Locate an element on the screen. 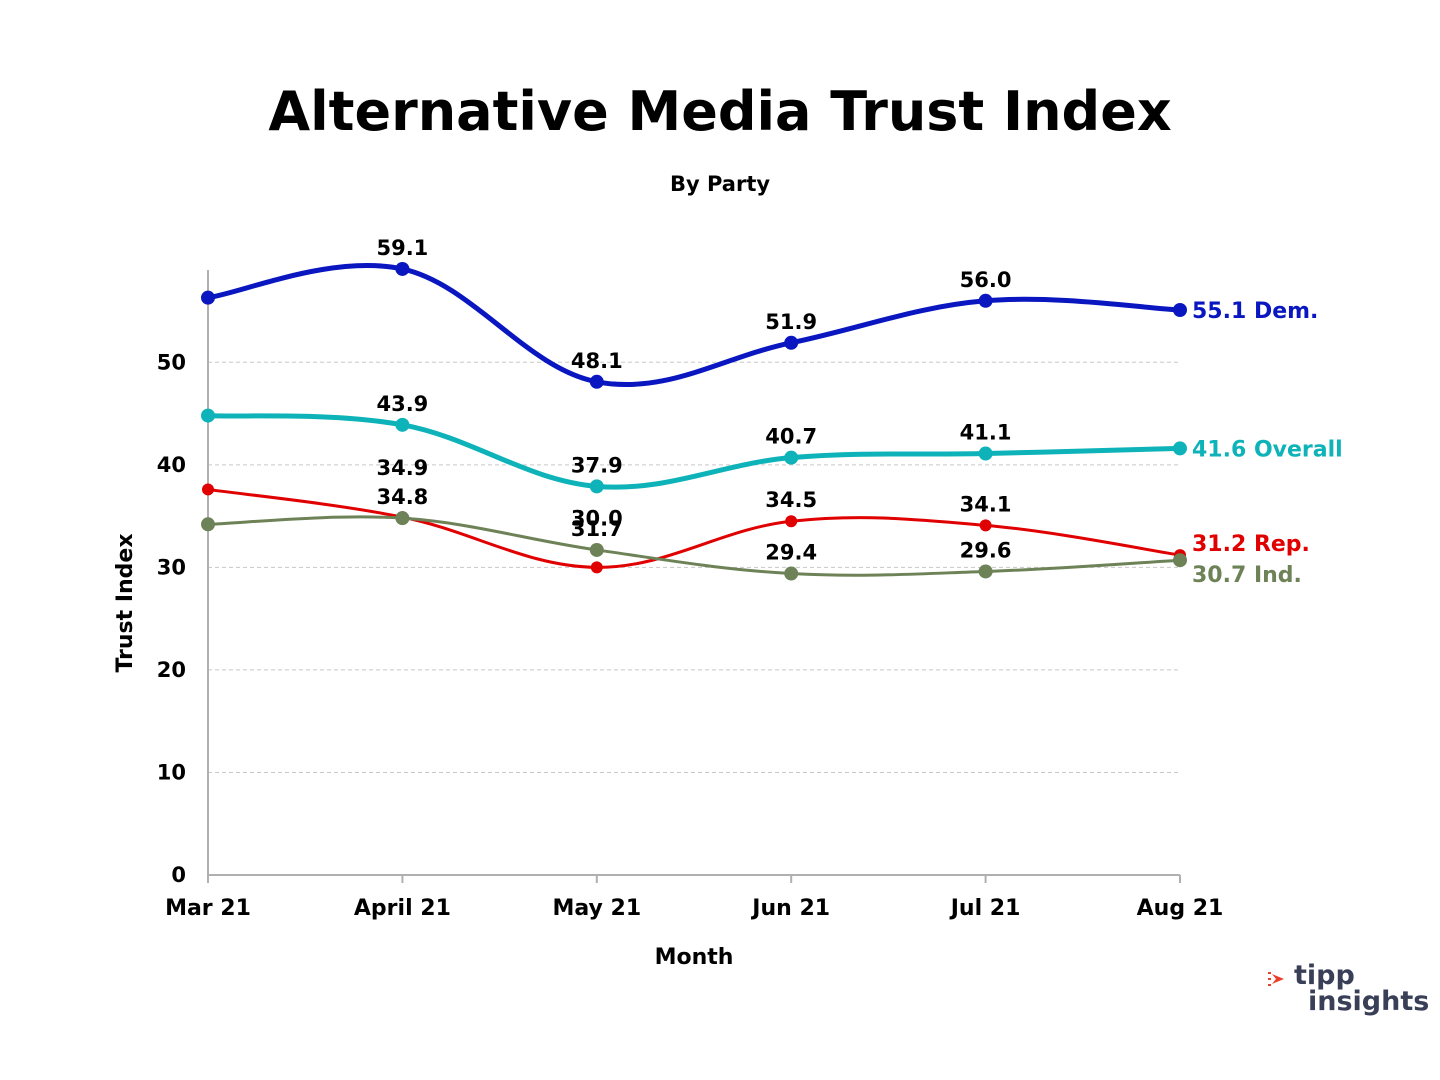  data-label-overall: 43.9 is located at coordinates (402, 404).